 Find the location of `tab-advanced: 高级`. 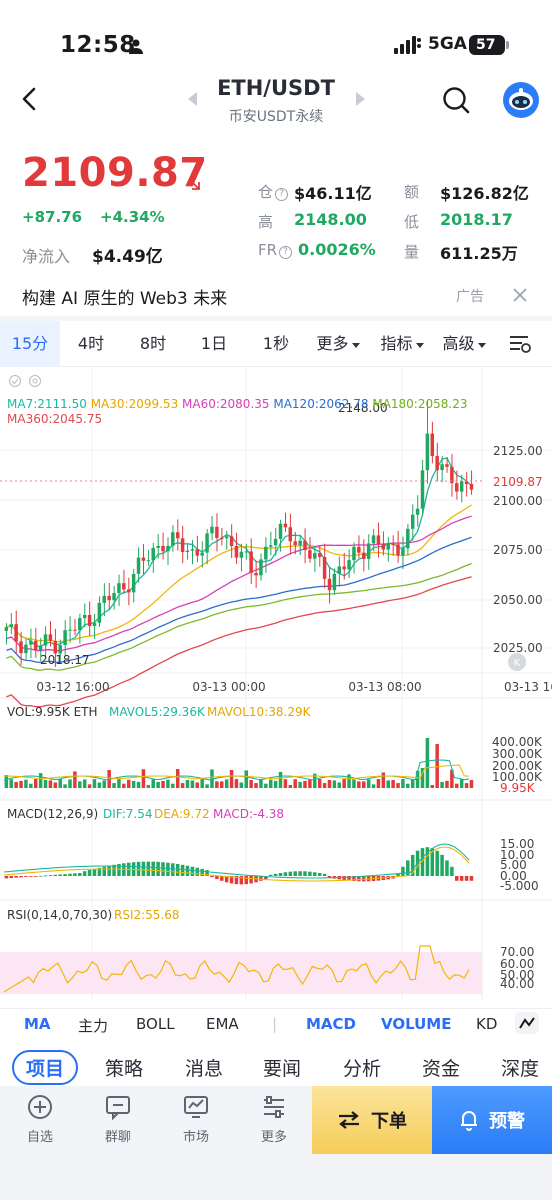

tab-advanced: 高级 is located at coordinates (464, 344).